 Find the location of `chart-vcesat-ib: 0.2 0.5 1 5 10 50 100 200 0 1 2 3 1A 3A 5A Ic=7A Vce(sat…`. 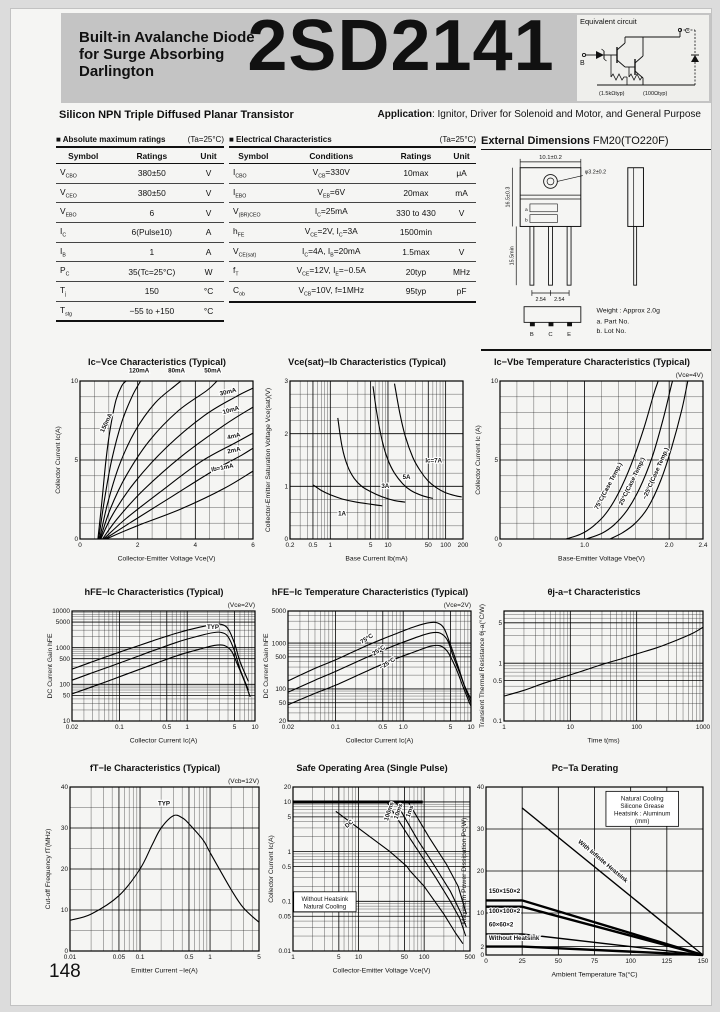

chart-vcesat-ib: 0.2 0.5 1 5 10 50 100 200 0 1 2 3 1A 3A 5A Ic=7A Vce(sat… is located at coordinates (367, 461).